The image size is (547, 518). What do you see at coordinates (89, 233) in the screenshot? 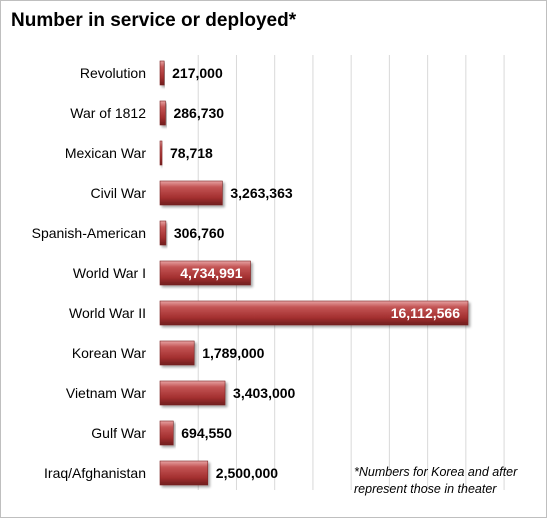
I see `category-label: Spanish-American` at bounding box center [89, 233].